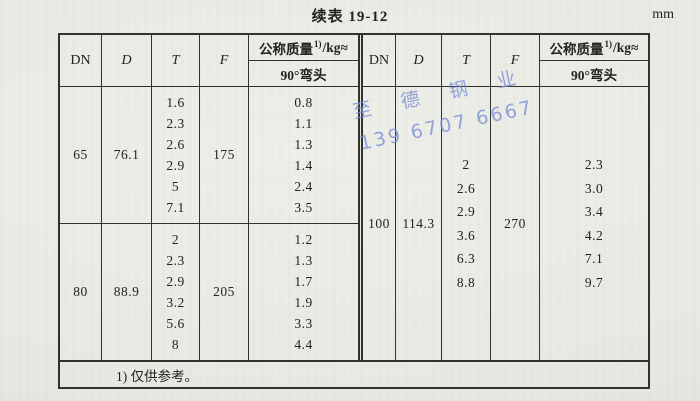 The height and width of the screenshot is (401, 700). What do you see at coordinates (594, 235) in the screenshot?
I see `mass-value: 4.2` at bounding box center [594, 235].